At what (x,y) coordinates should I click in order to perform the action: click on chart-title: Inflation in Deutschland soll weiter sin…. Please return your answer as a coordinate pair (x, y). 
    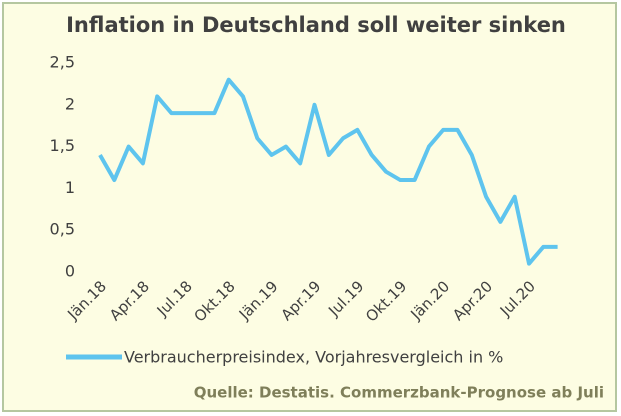
    Looking at the image, I should click on (316, 25).